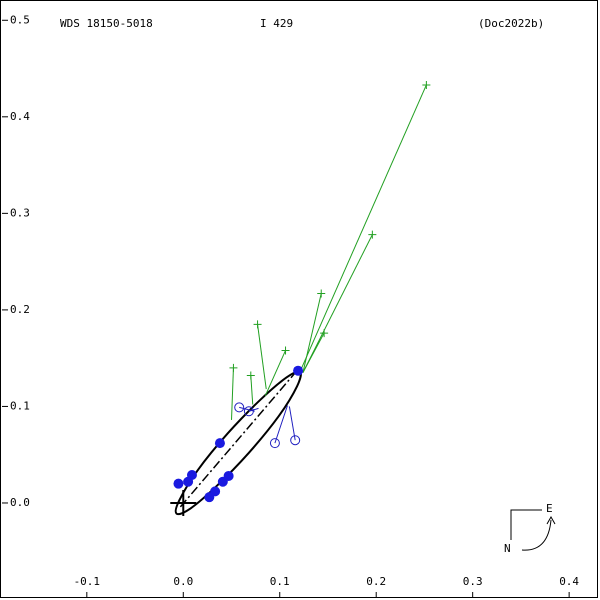 Image resolution: width=600 pixels, height=600 pixels. I want to click on chart-title: WDS 18150-5018, so click(106, 23).